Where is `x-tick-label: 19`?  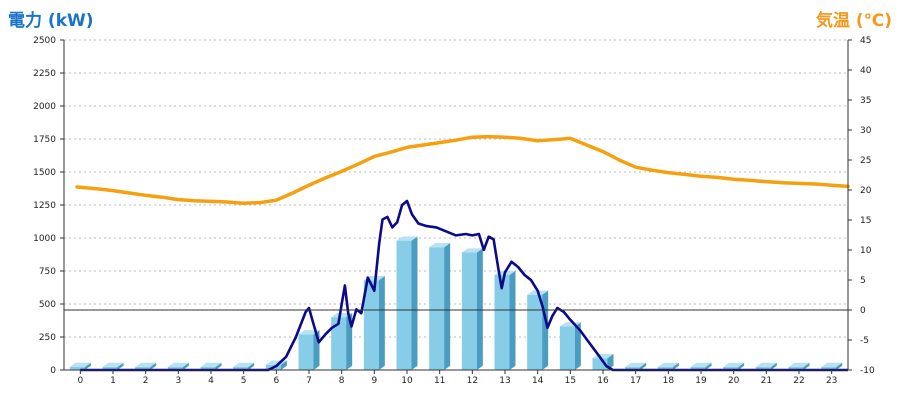 x-tick-label: 19 is located at coordinates (701, 381).